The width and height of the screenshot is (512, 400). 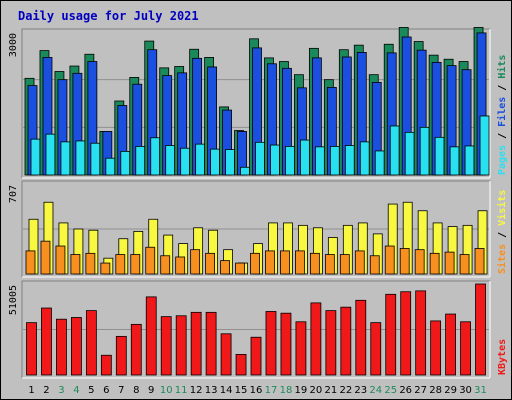 What do you see at coordinates (330, 390) in the screenshot?
I see `x-tick-label-day-21: 21` at bounding box center [330, 390].